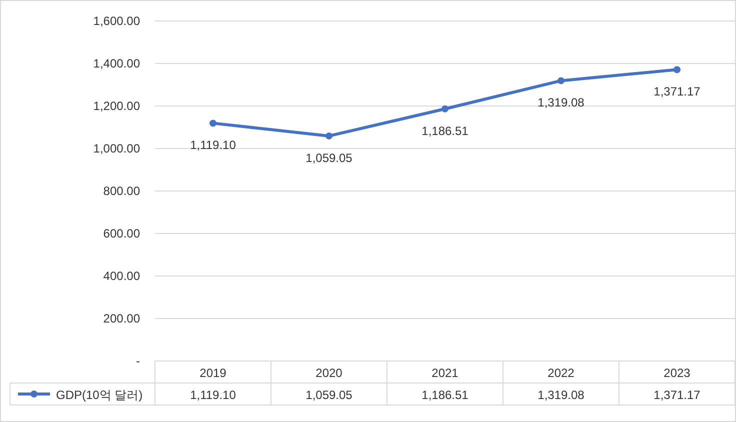  Describe the element at coordinates (116, 63) in the screenshot. I see `y-tick-label: 1,400.00` at that location.